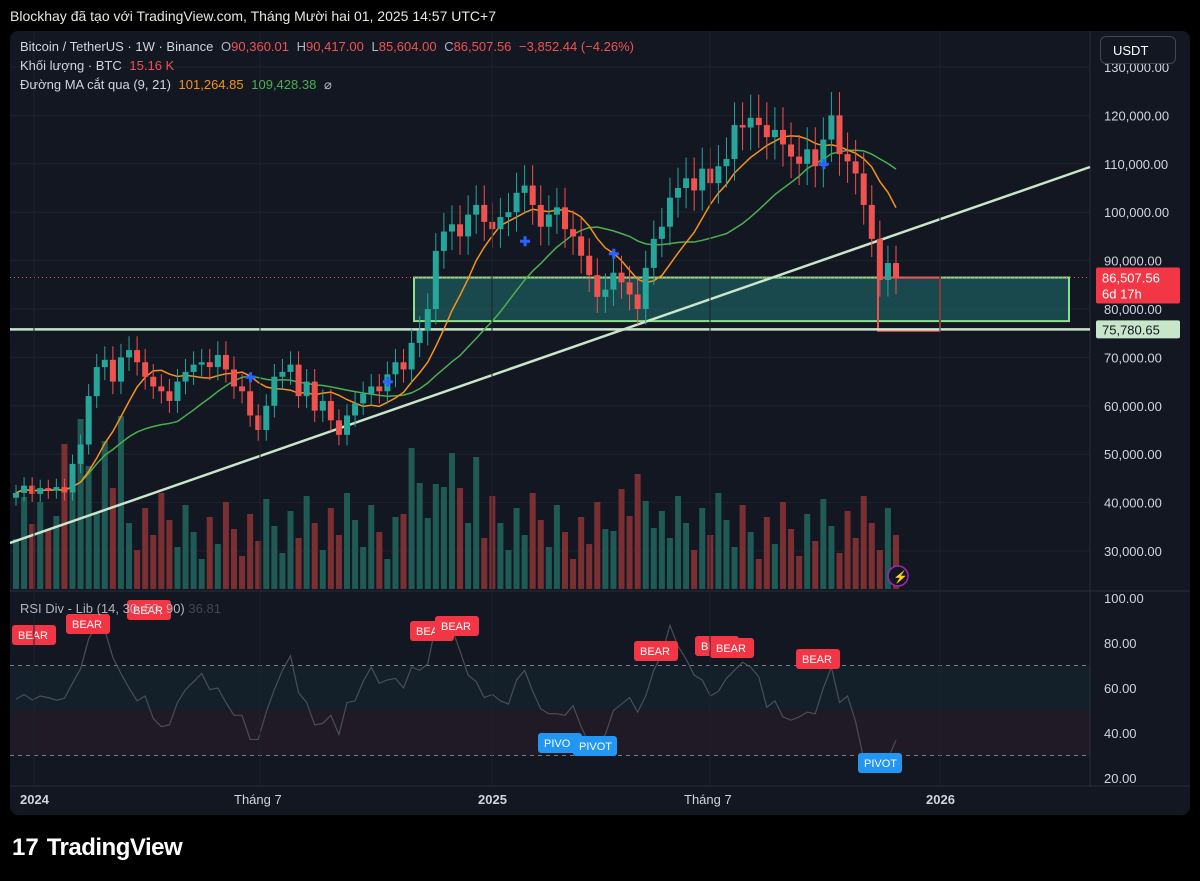 Image resolution: width=1200 pixels, height=881 pixels. I want to click on time-axis-label: Tháng 7, so click(258, 799).